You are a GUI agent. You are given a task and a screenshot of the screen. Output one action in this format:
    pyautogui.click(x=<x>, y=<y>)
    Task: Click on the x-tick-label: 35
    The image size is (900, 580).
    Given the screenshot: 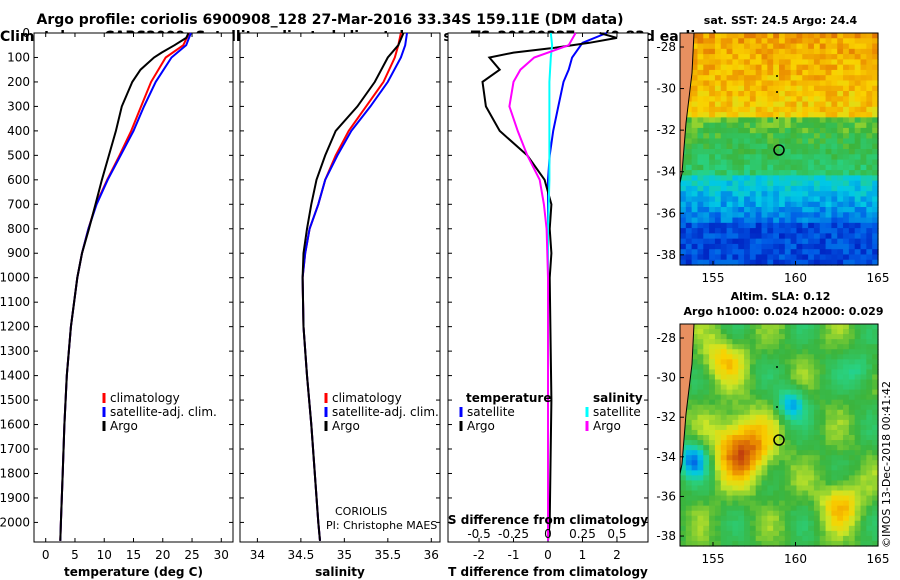 What is the action you would take?
    pyautogui.click(x=344, y=555)
    